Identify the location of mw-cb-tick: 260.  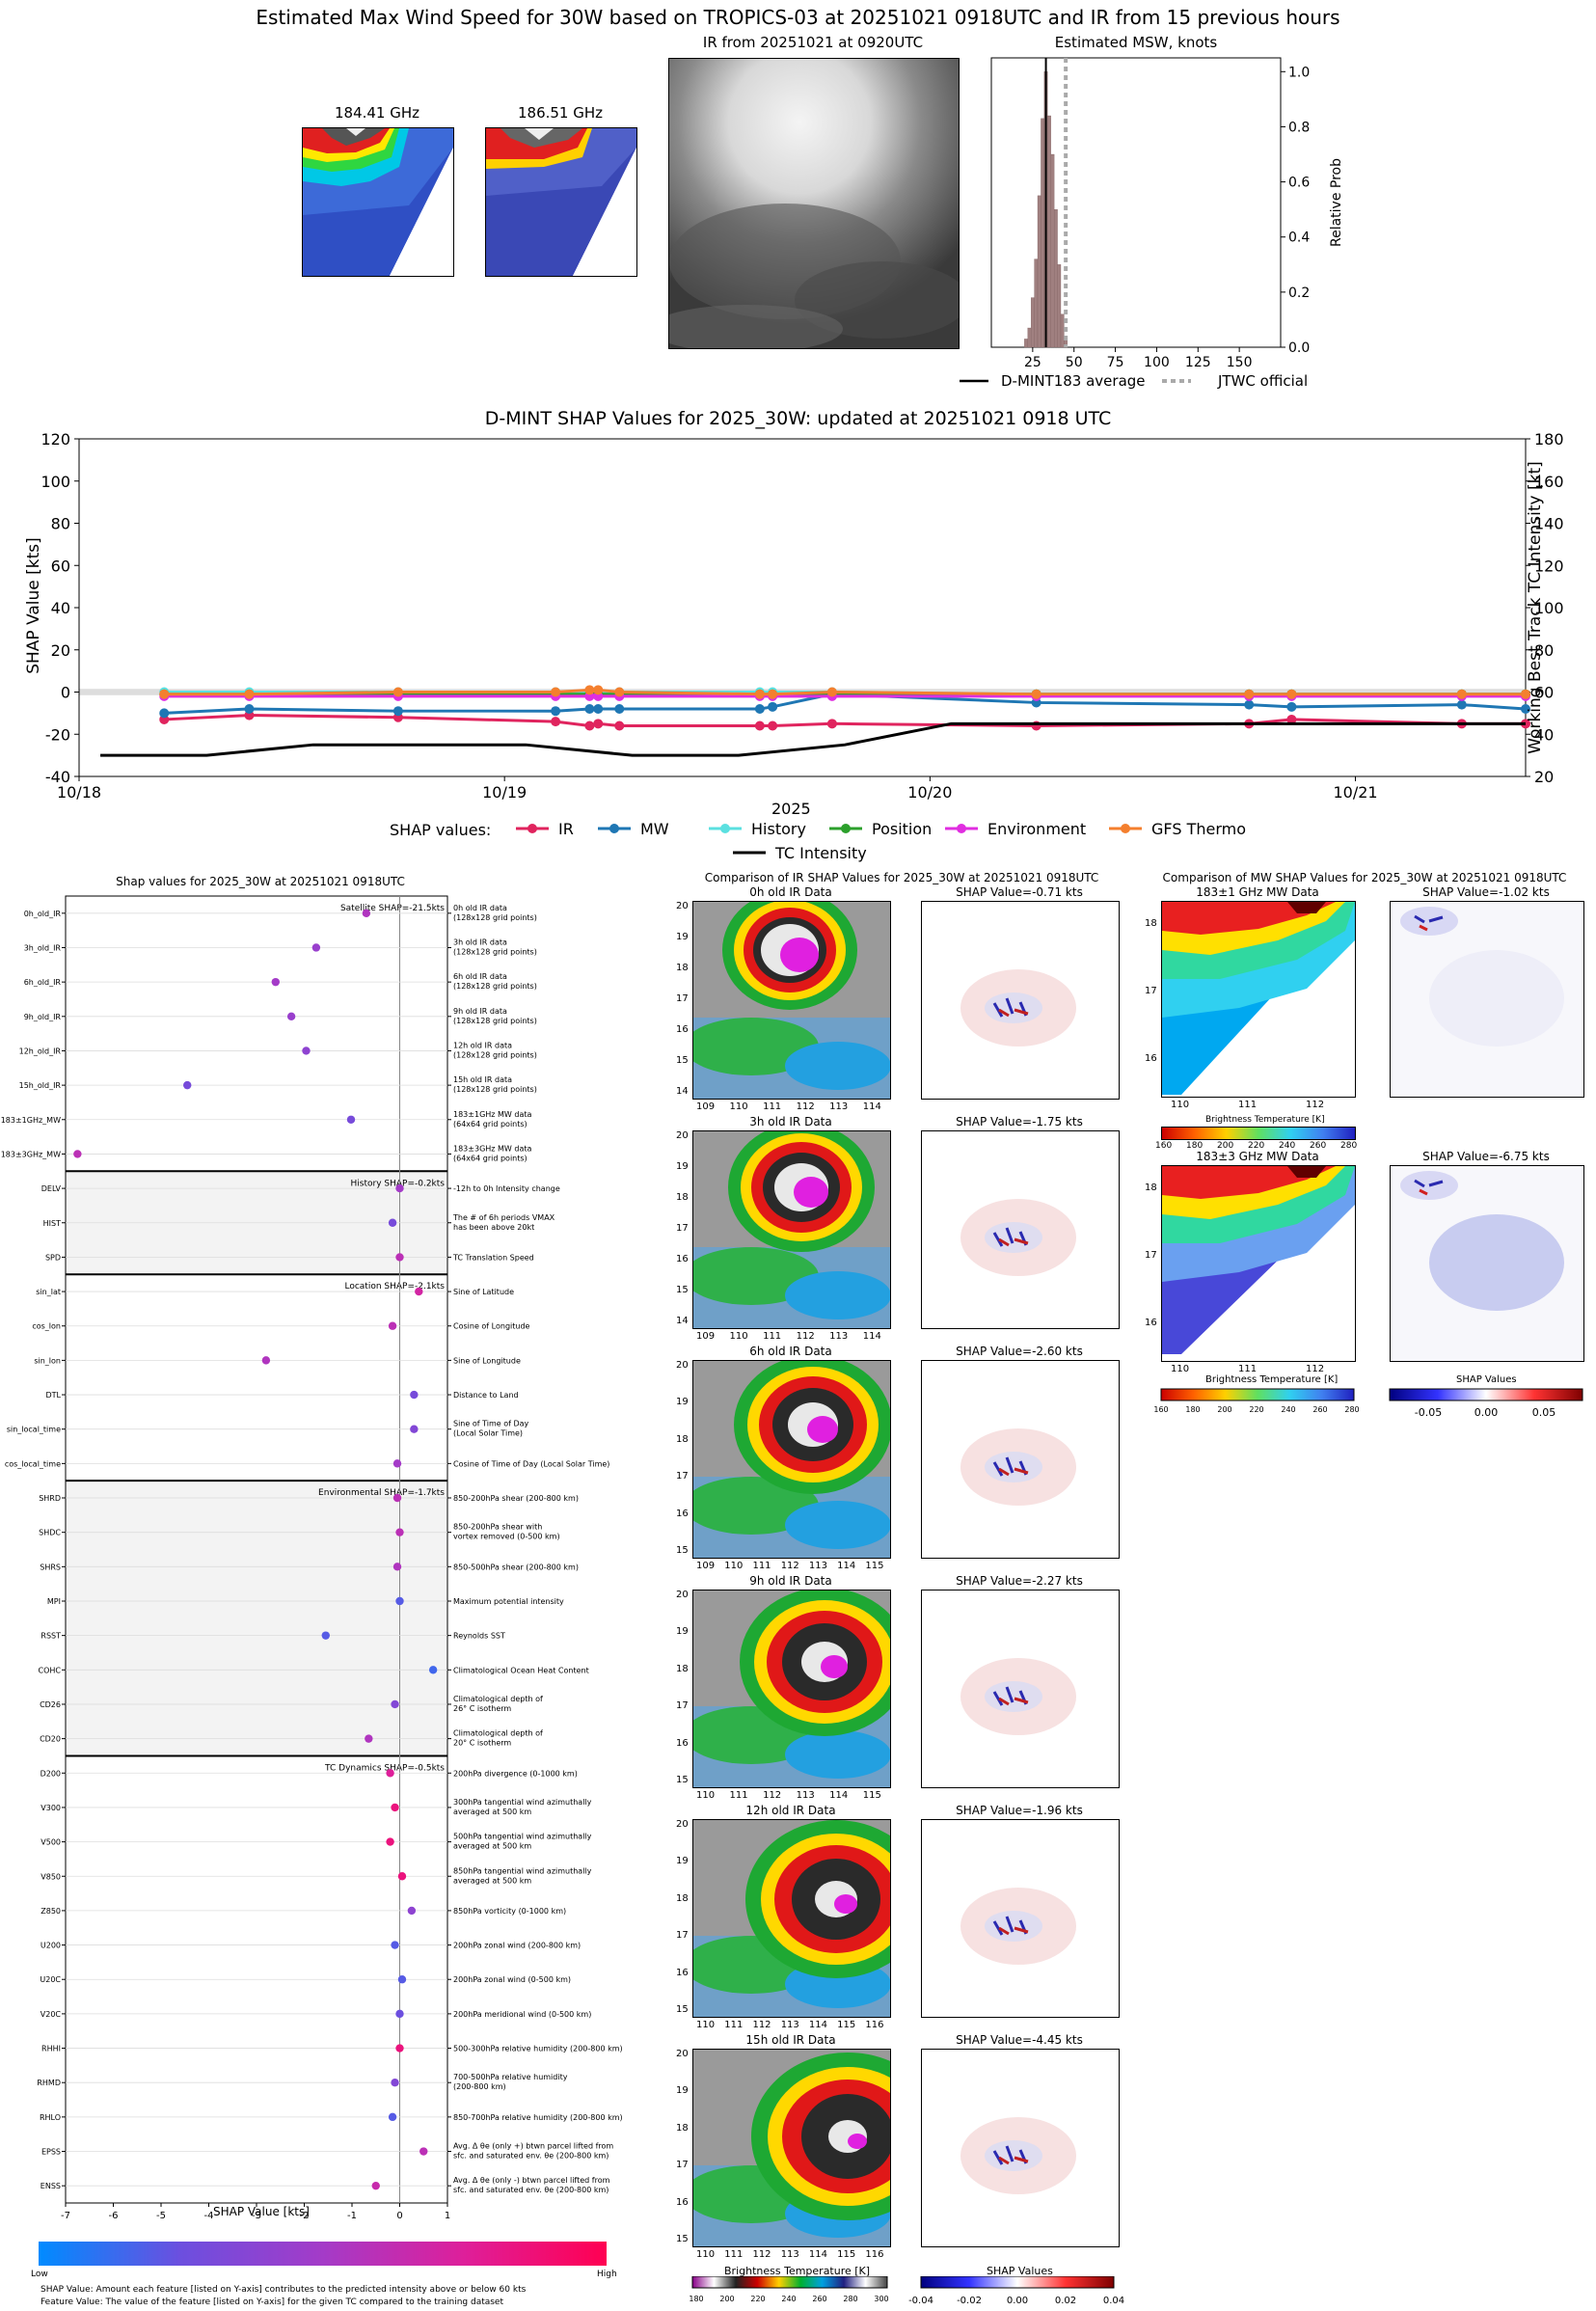
(1319, 1146).